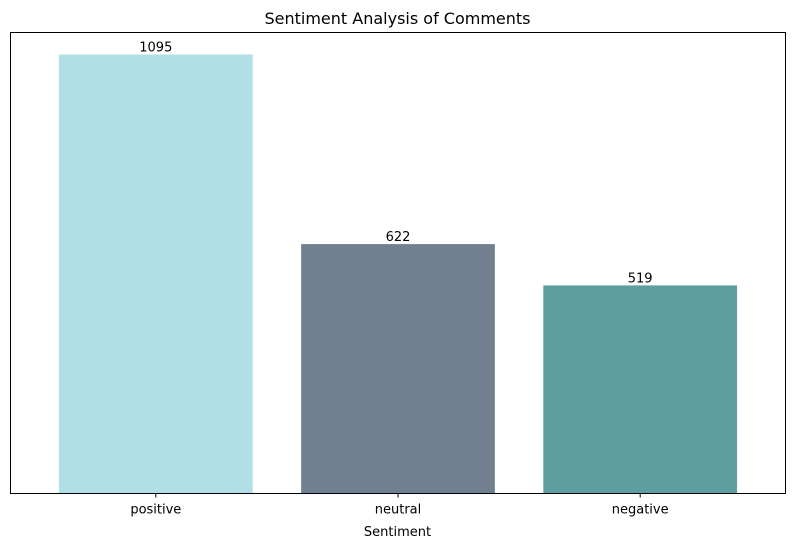  What do you see at coordinates (640, 510) in the screenshot?
I see `x-tick-label-negative: negative` at bounding box center [640, 510].